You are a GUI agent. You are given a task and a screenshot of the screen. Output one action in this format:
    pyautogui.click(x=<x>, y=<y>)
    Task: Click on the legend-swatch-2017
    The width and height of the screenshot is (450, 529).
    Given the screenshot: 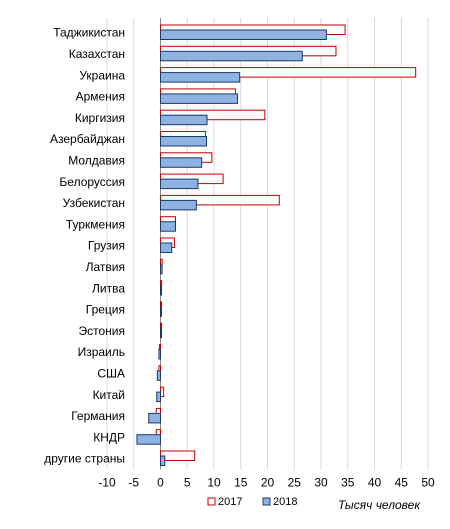 What is the action you would take?
    pyautogui.click(x=211, y=501)
    